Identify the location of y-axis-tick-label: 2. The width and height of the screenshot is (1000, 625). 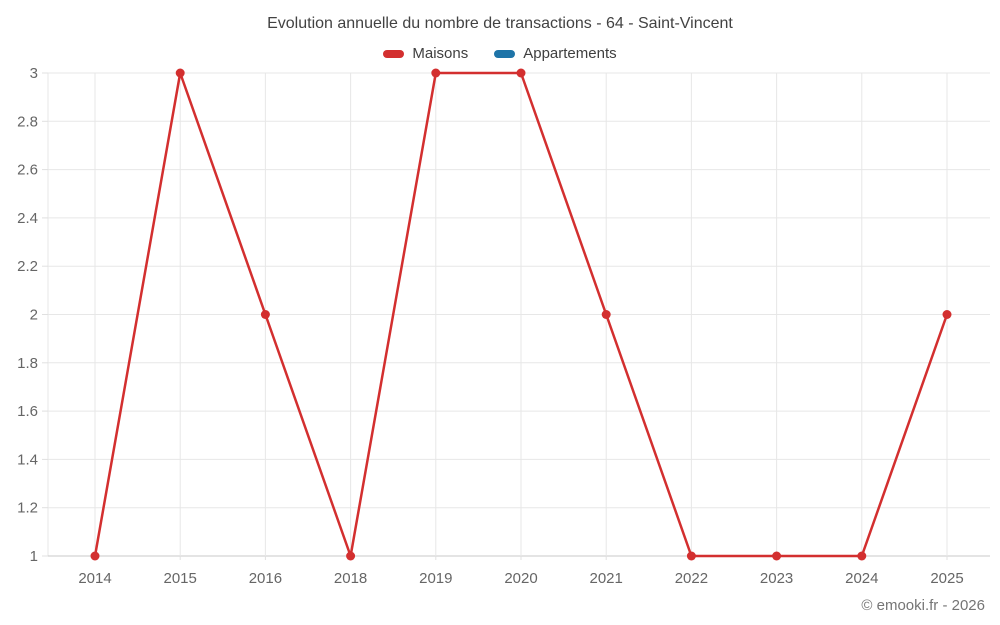
(34, 315).